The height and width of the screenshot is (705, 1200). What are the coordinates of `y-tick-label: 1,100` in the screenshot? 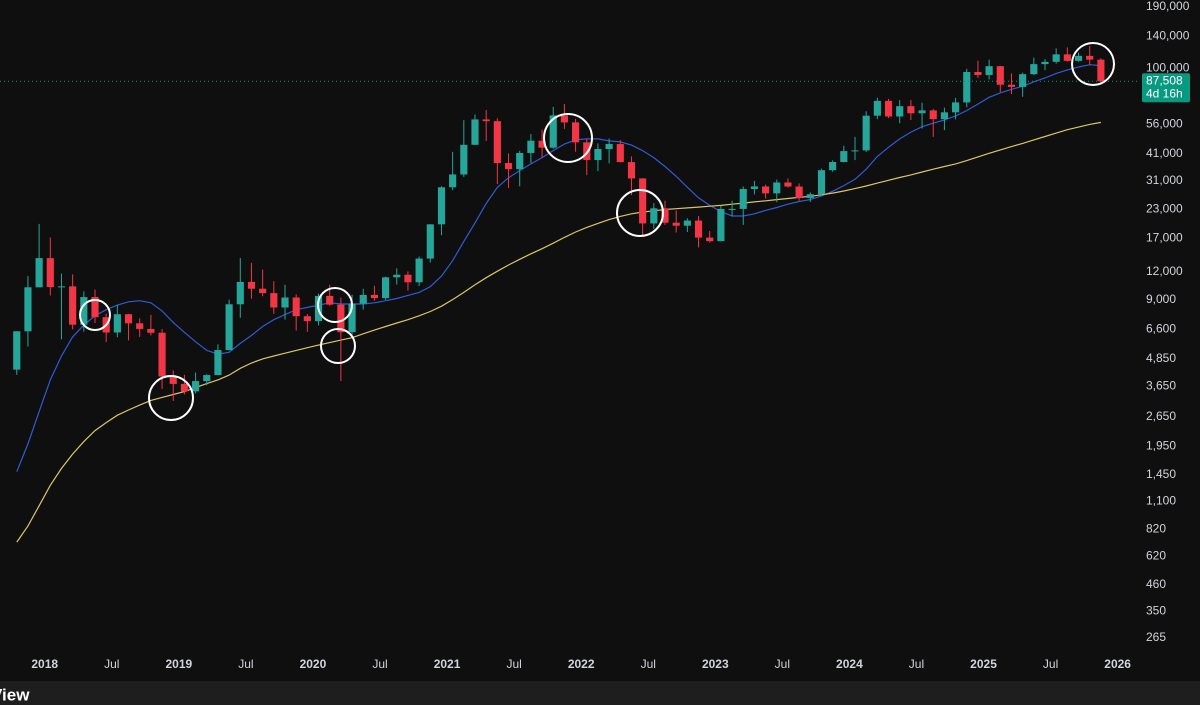 It's located at (1161, 501).